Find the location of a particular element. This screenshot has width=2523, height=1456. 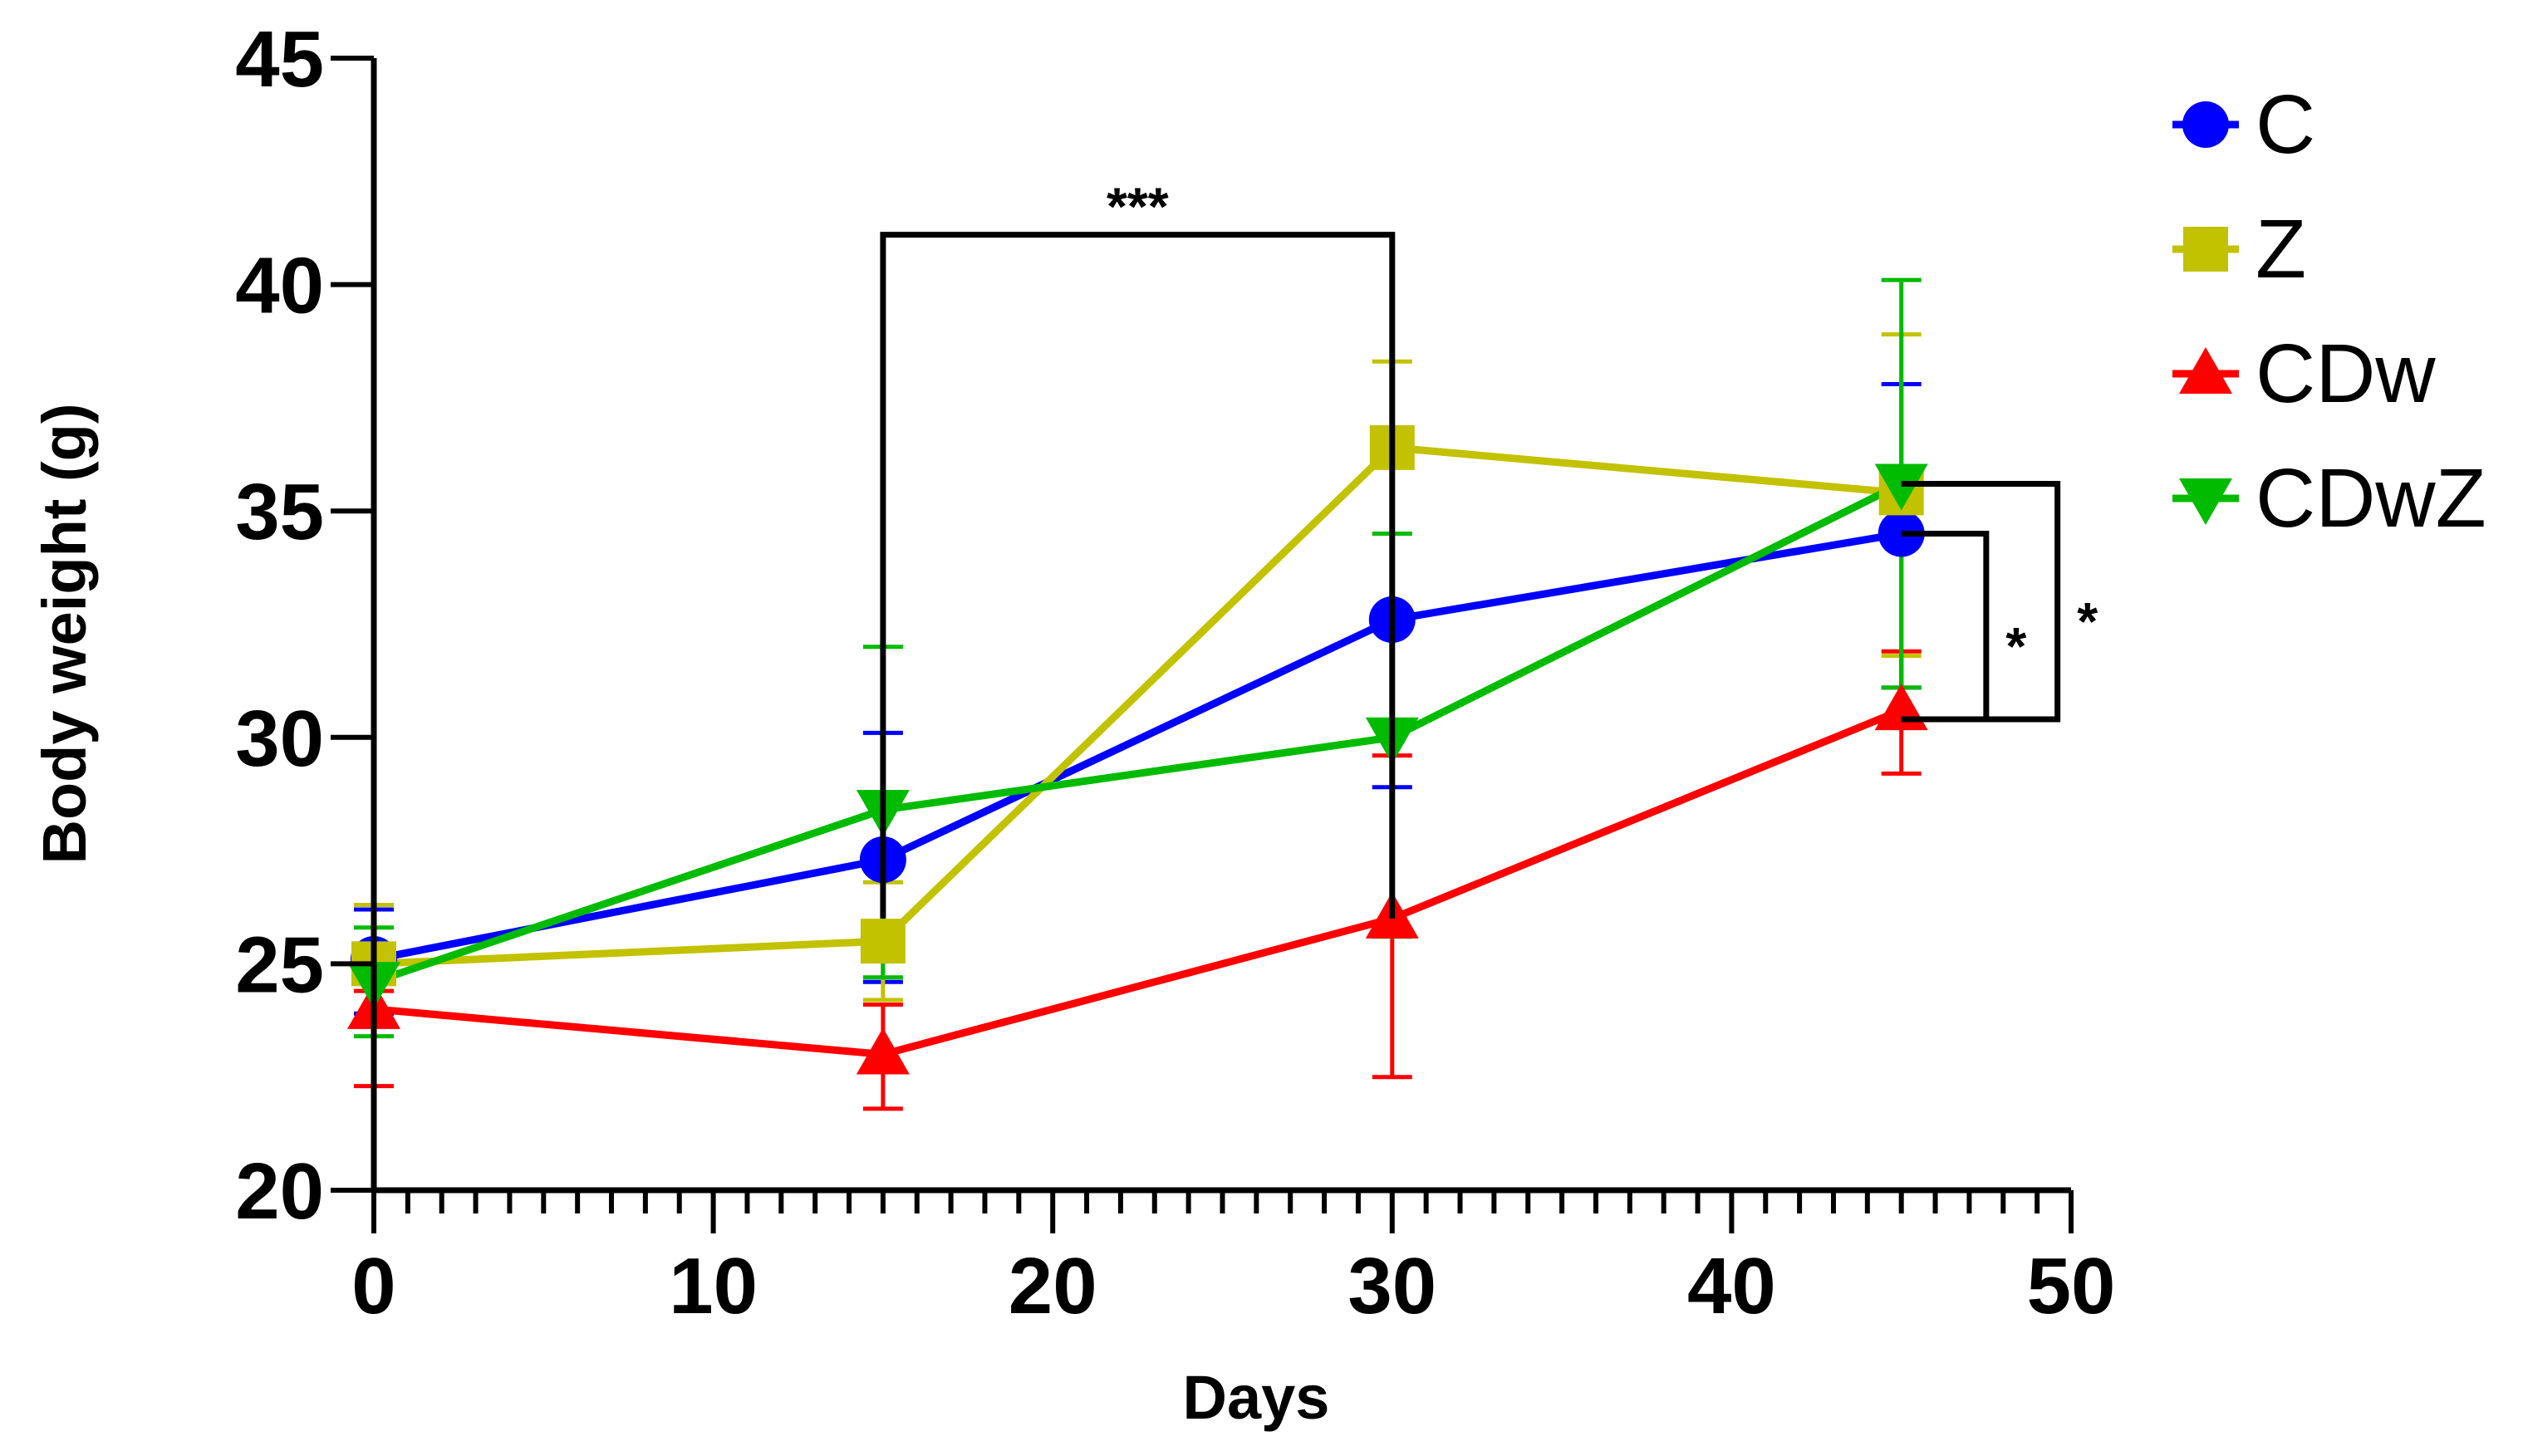

x-tick-label: 20 is located at coordinates (1053, 1286).